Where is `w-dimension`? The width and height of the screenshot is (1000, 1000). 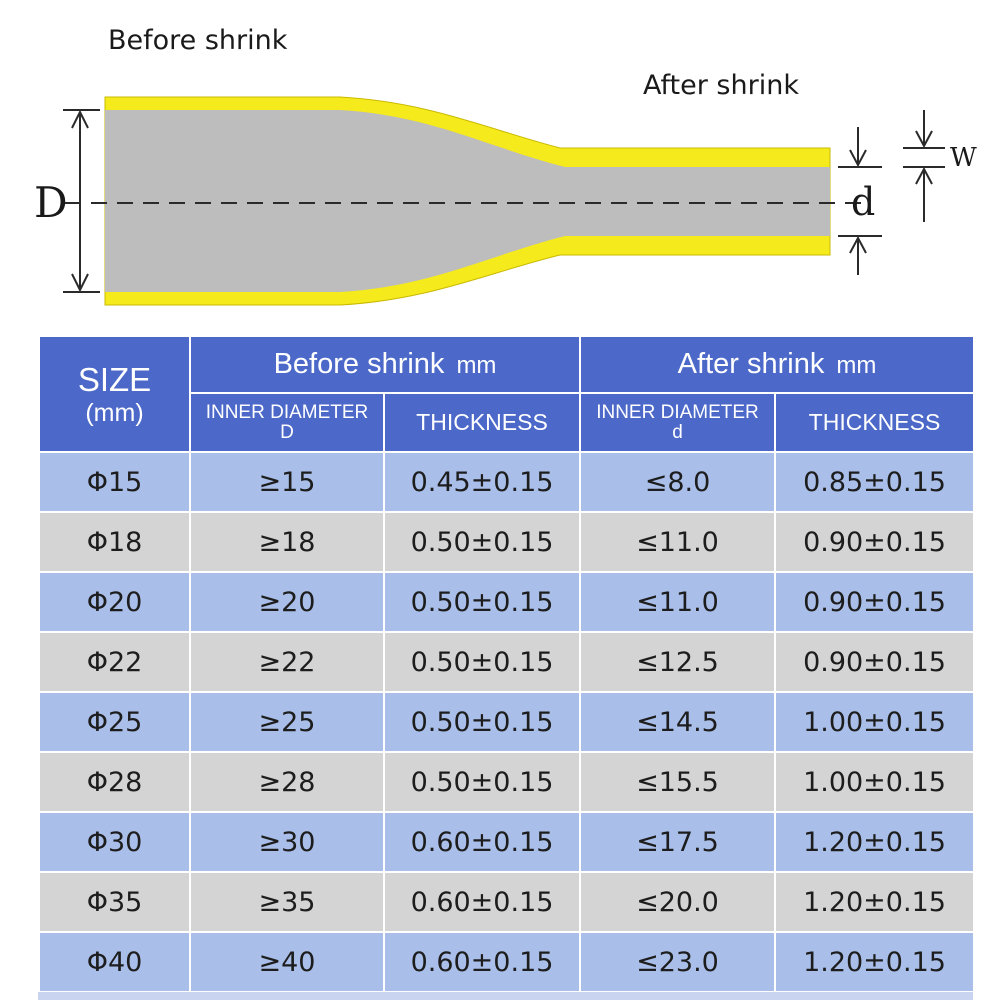
w-dimension is located at coordinates (924, 166).